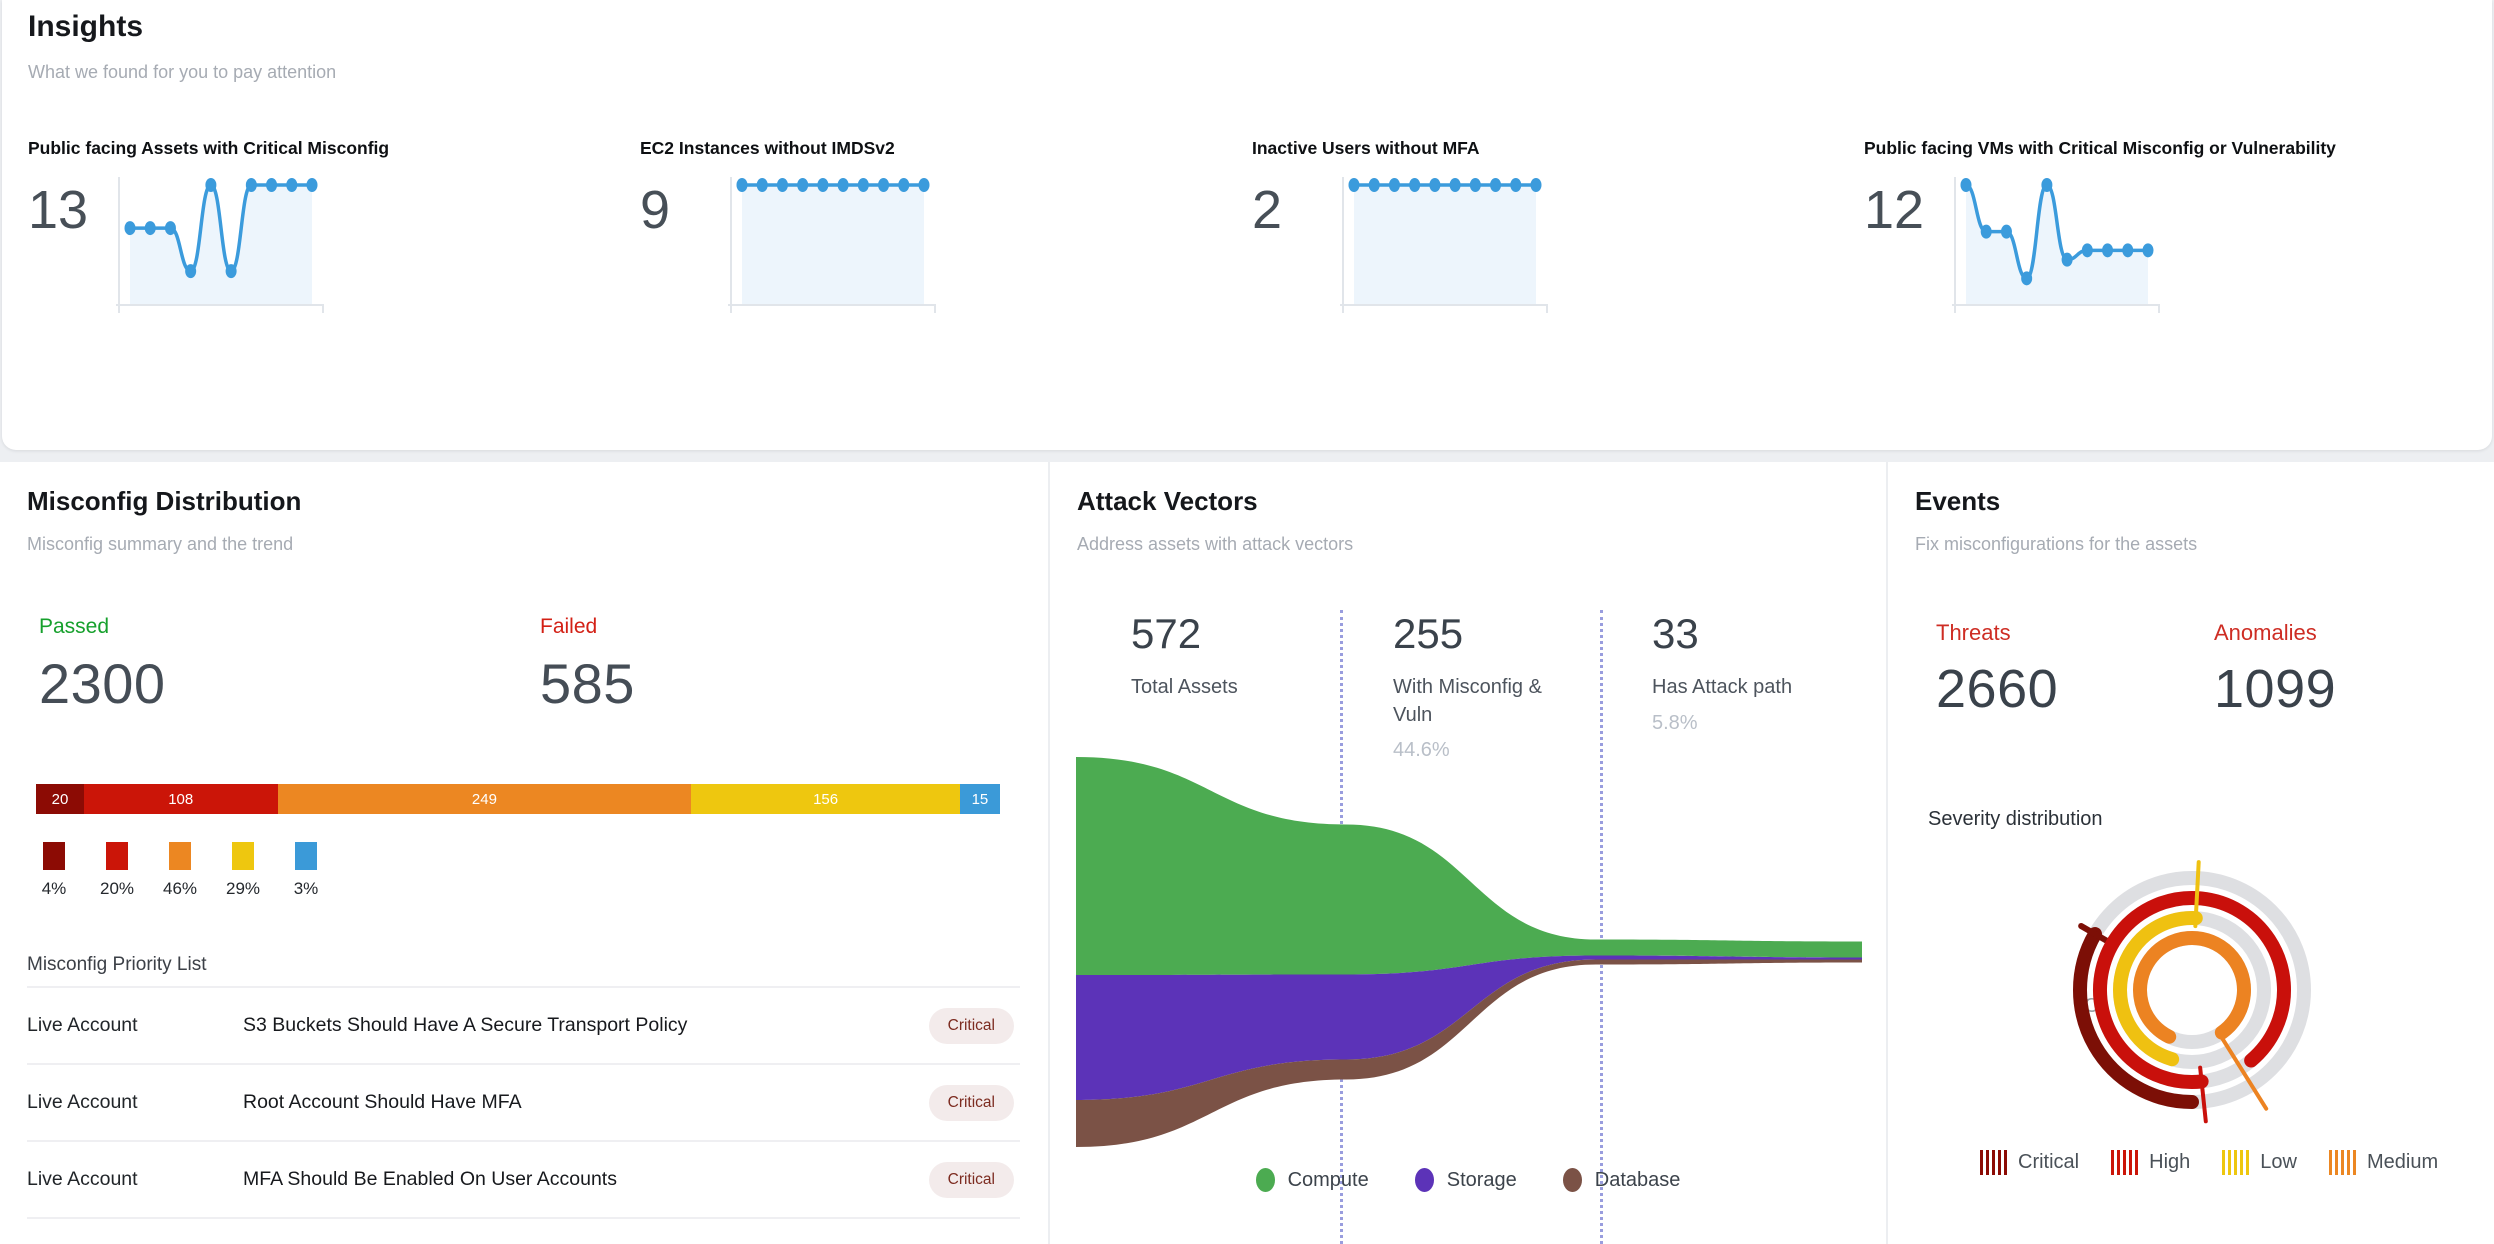 The height and width of the screenshot is (1244, 2494). What do you see at coordinates (180, 888) in the screenshot?
I see `legend-percent: 46%` at bounding box center [180, 888].